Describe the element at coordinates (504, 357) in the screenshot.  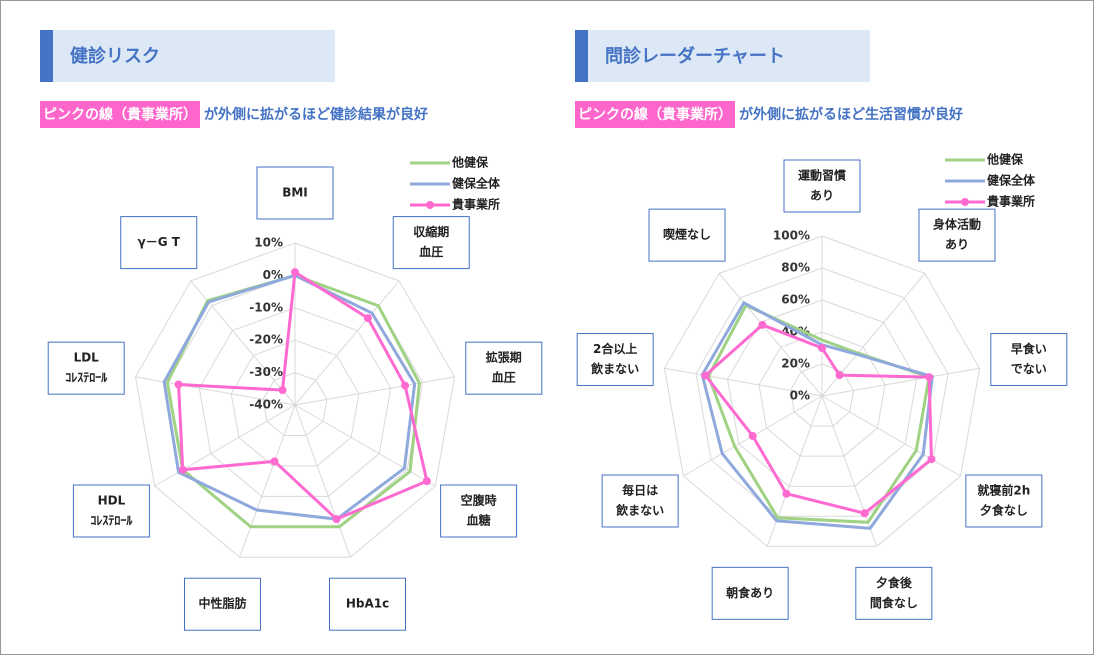
I see `category-label: 拡張期` at that location.